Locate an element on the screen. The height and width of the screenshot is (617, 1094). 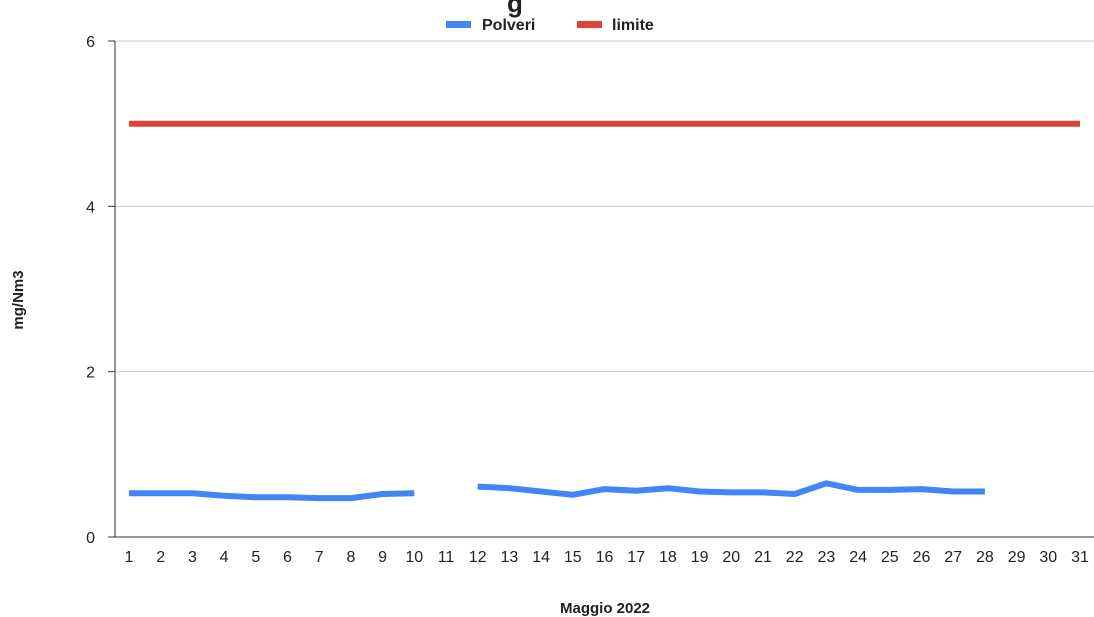
x-tick-label: 24 is located at coordinates (858, 557).